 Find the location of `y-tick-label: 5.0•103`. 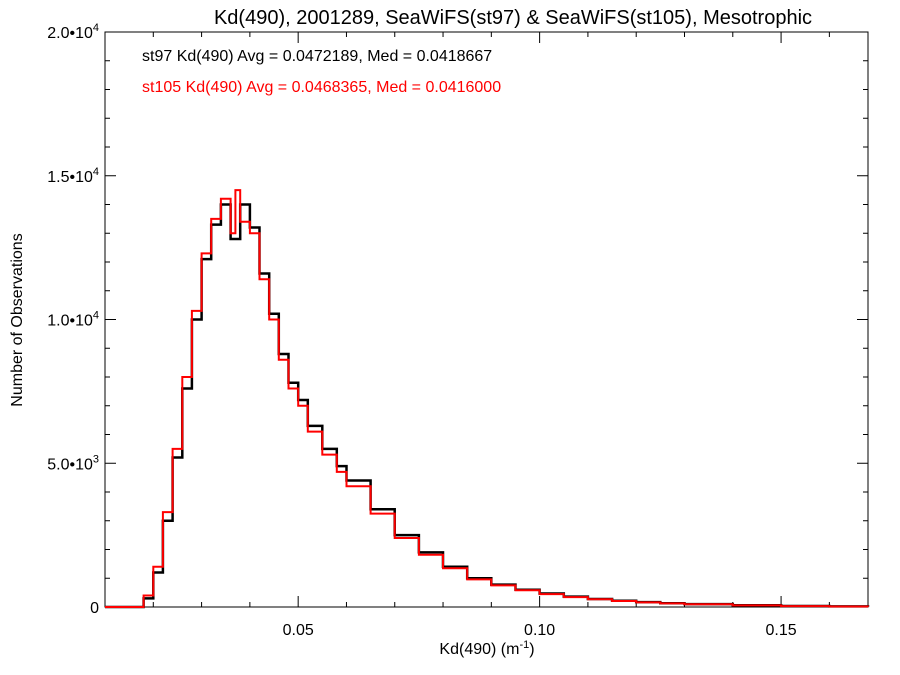

y-tick-label: 5.0•103 is located at coordinates (73, 463).